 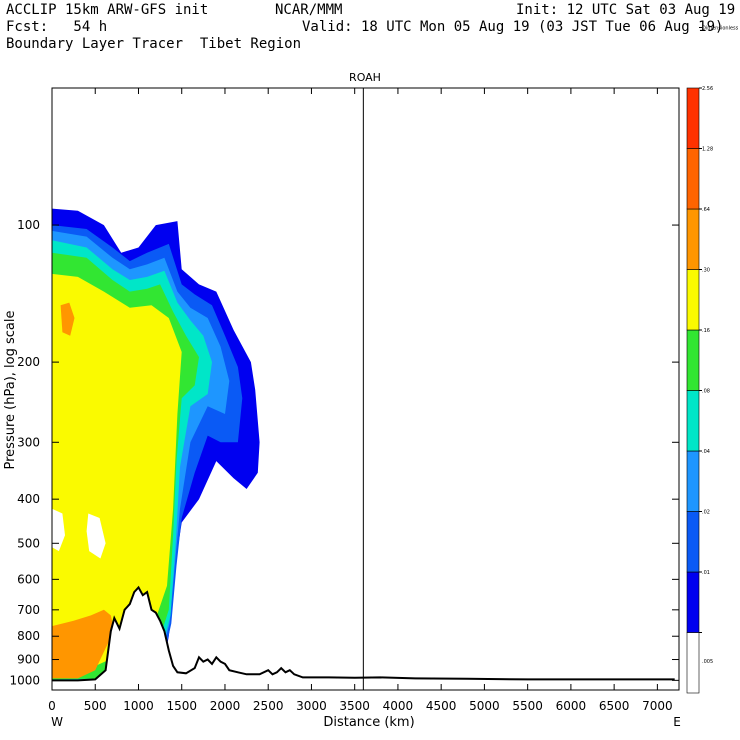 What do you see at coordinates (225, 706) in the screenshot?
I see `x-tick-label: 2000` at bounding box center [225, 706].